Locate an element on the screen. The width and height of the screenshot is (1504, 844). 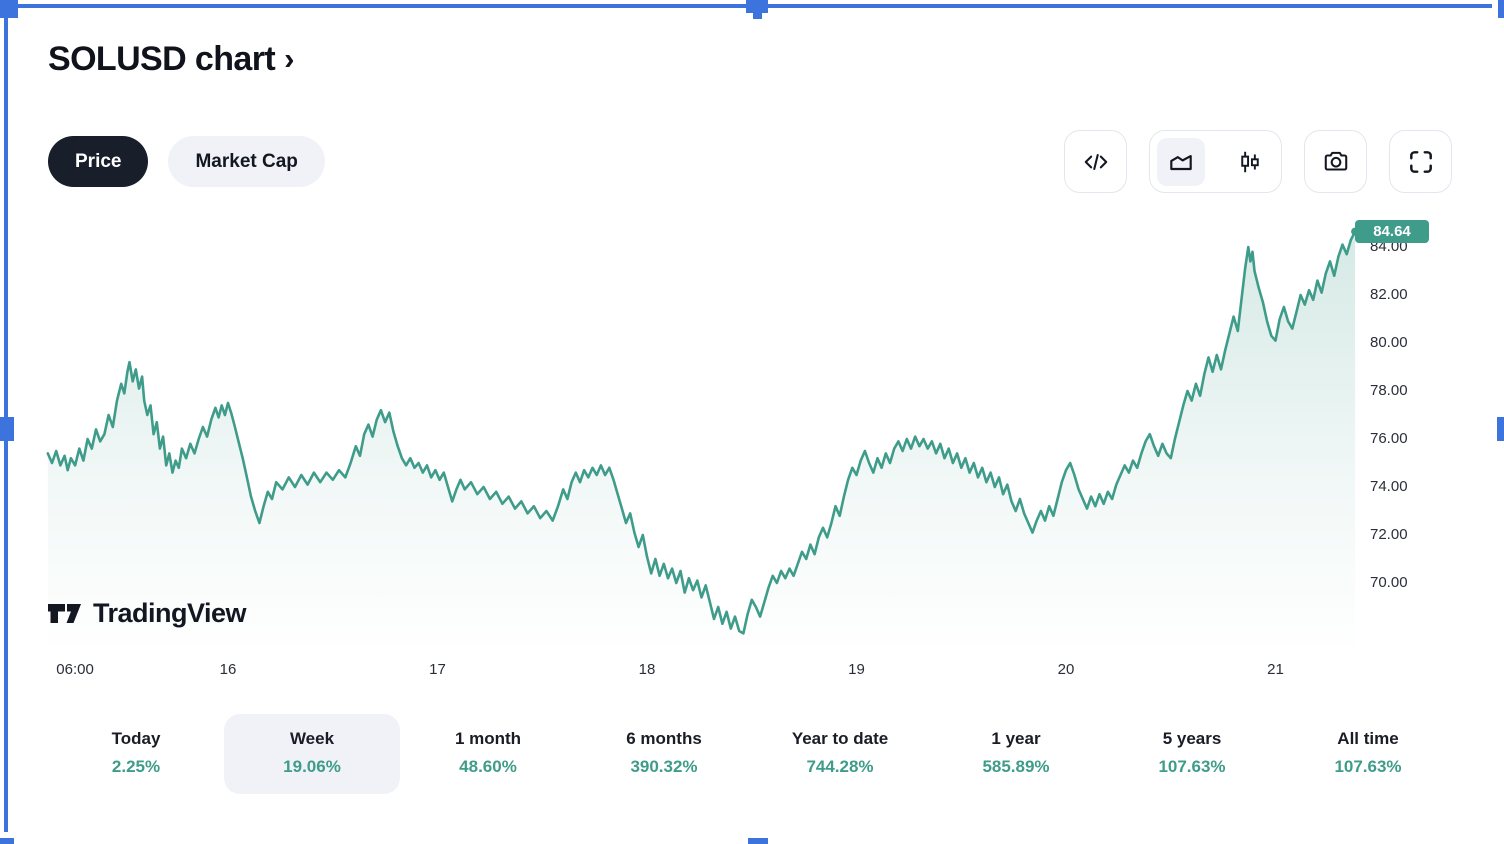
code-icon is located at coordinates (1096, 162).